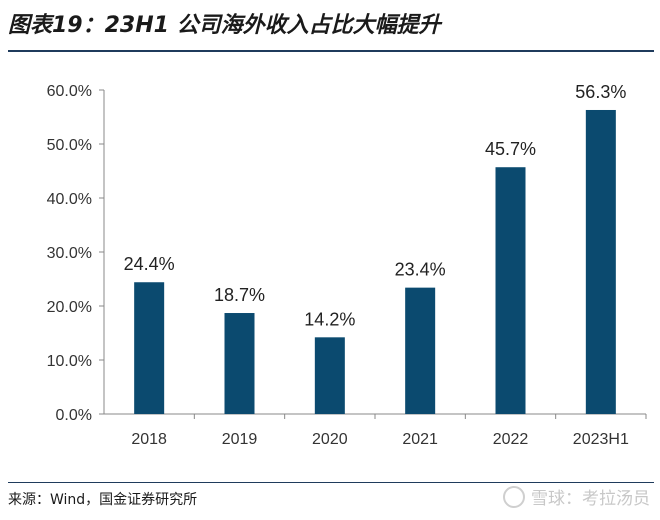  I want to click on bar-2022, so click(510, 290).